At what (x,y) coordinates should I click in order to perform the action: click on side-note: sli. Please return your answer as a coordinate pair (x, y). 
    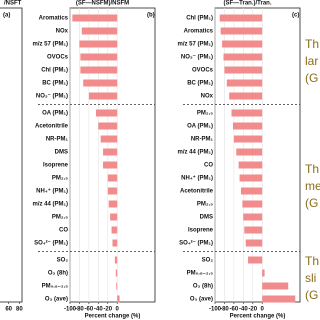
    Looking at the image, I should click on (310, 278).